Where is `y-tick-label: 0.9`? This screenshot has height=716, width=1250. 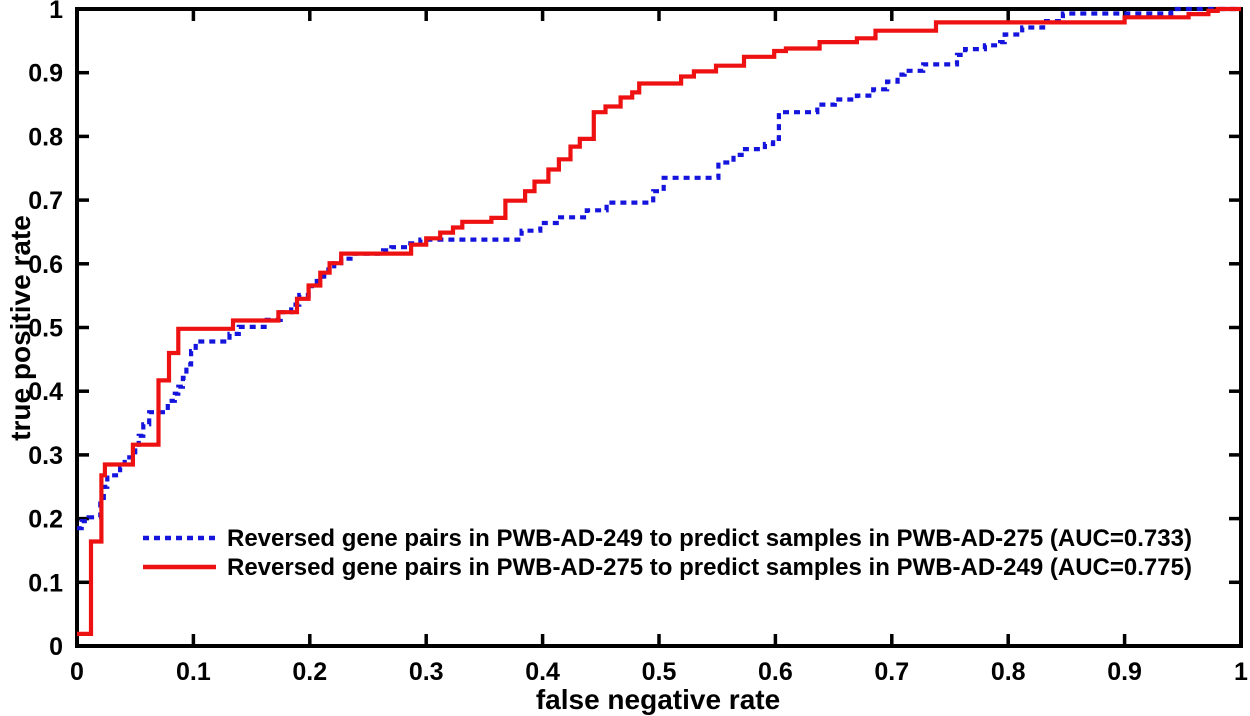
y-tick-label: 0.9 is located at coordinates (45, 74).